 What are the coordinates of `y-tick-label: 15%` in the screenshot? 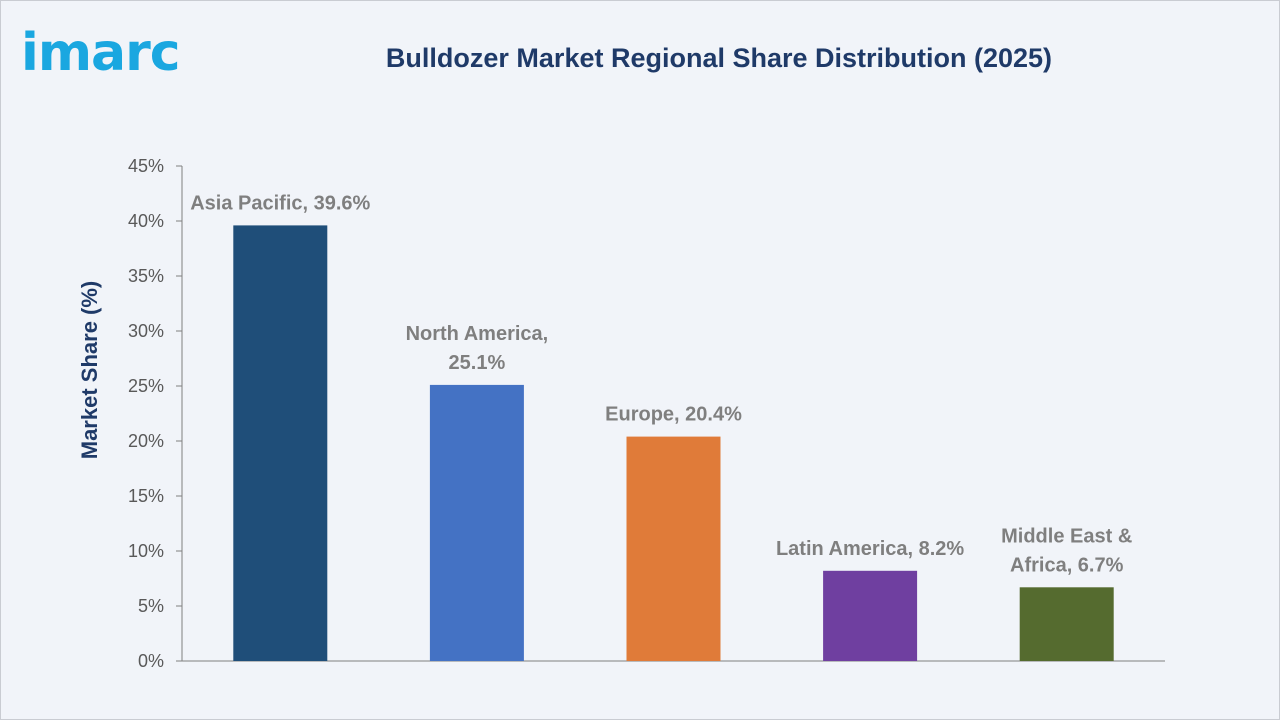 It's located at (146, 496).